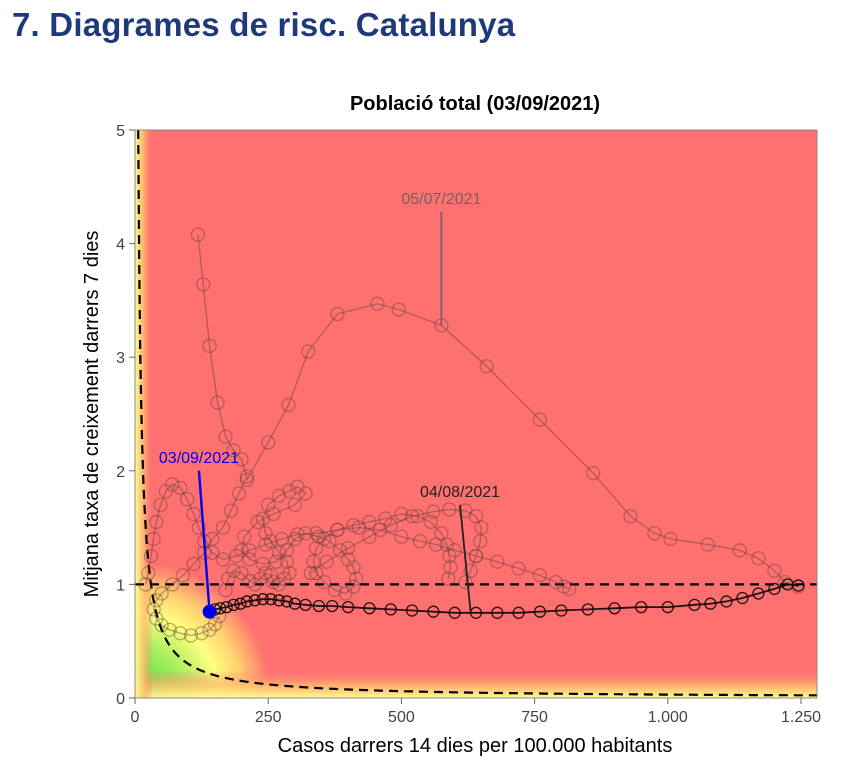 This screenshot has width=861, height=781. I want to click on chart-title: Població total (03/09/2021), so click(475, 104).